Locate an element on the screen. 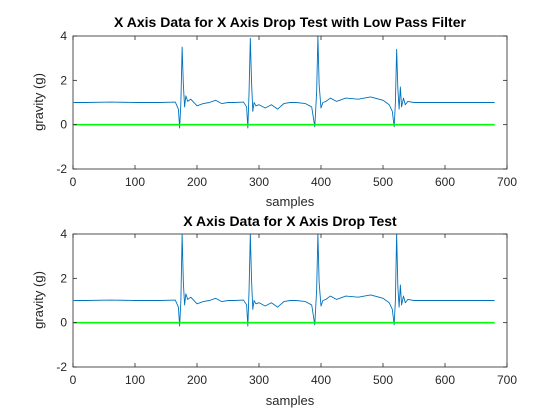  bottom-x-tick-label: 100 is located at coordinates (135, 380).